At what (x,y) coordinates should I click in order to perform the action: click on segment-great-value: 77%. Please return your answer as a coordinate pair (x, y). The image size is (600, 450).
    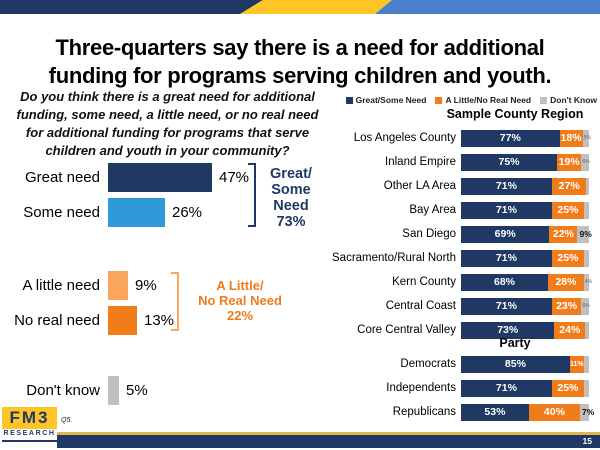
    Looking at the image, I should click on (510, 138).